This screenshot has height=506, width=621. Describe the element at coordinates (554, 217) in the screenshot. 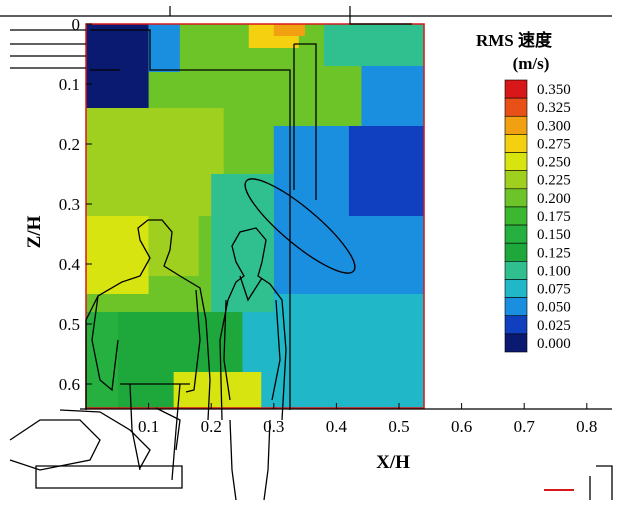

I see `colorbar-label-7: 0.175` at that location.